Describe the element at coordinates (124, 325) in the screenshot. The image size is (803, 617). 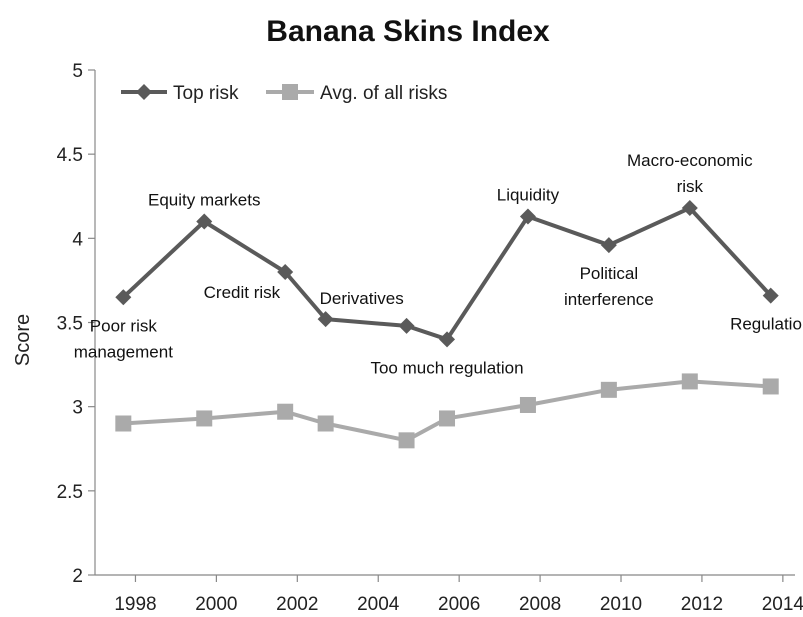
I see `annotation-label: Poor risk` at that location.